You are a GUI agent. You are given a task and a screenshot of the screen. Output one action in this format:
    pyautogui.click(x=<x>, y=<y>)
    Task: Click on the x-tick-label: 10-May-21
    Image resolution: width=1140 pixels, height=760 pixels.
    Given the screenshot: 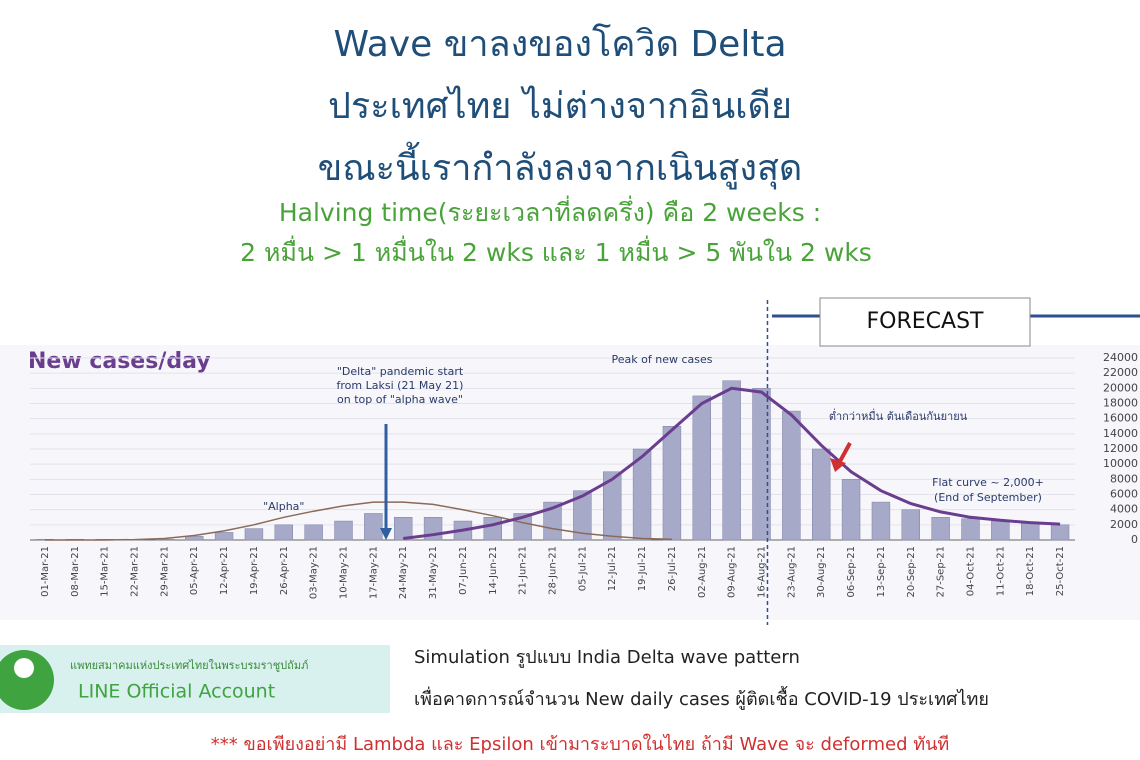 What is the action you would take?
    pyautogui.click(x=344, y=572)
    